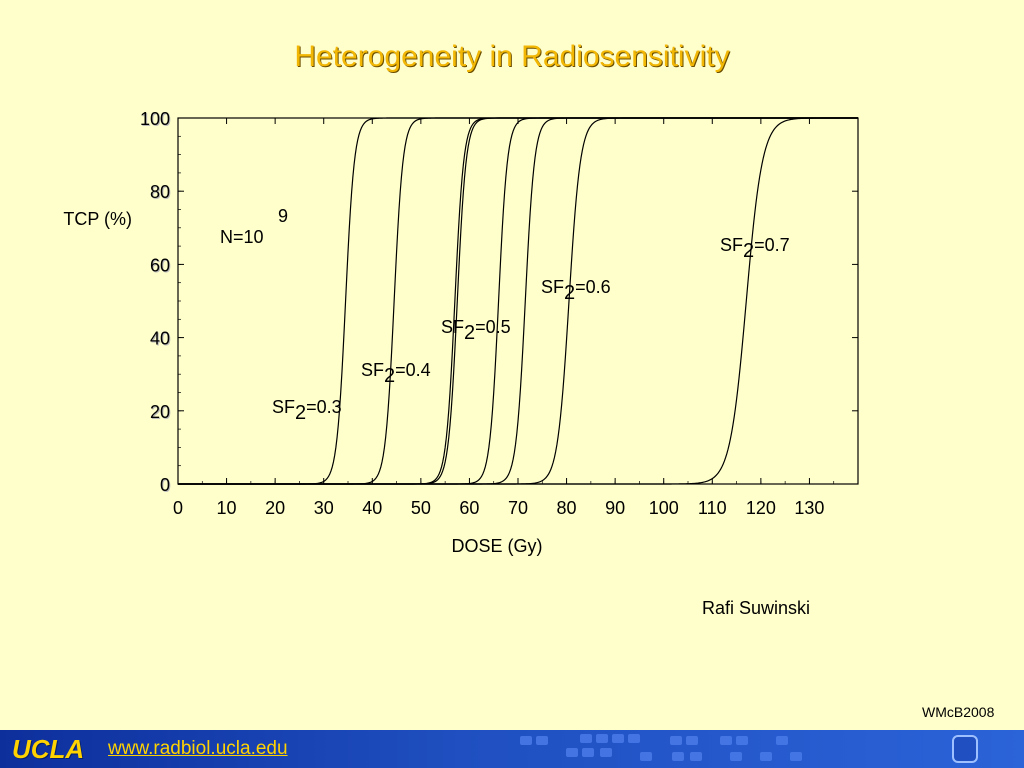 This screenshot has width=1024, height=768. I want to click on y-tick-label: 0, so click(165, 485).